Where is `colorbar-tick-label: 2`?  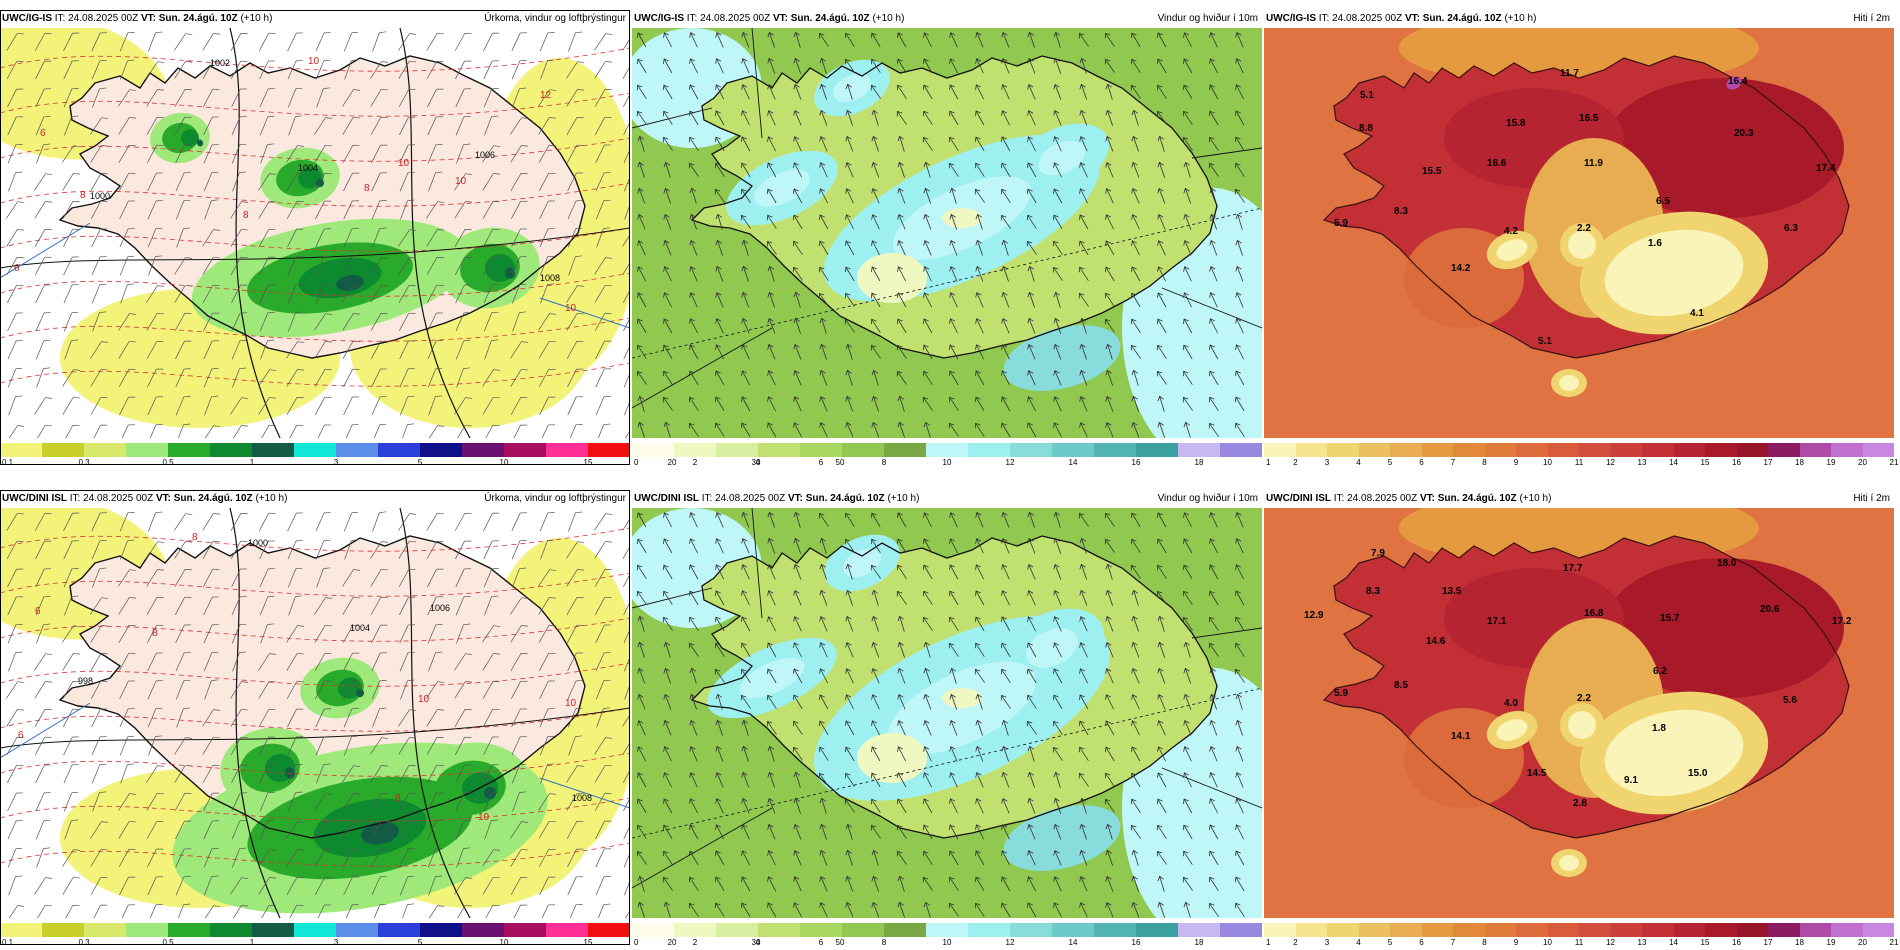
colorbar-tick-label: 2 is located at coordinates (695, 942).